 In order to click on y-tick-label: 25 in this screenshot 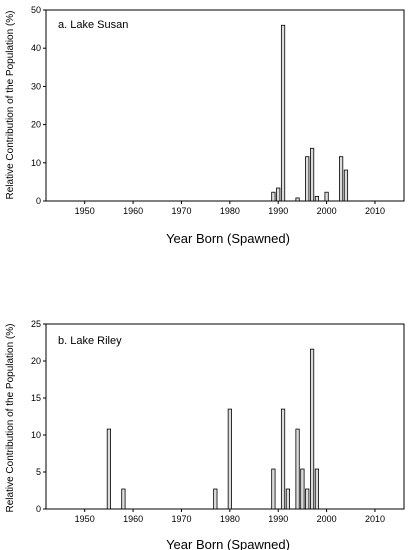, I will do `click(36, 324)`.